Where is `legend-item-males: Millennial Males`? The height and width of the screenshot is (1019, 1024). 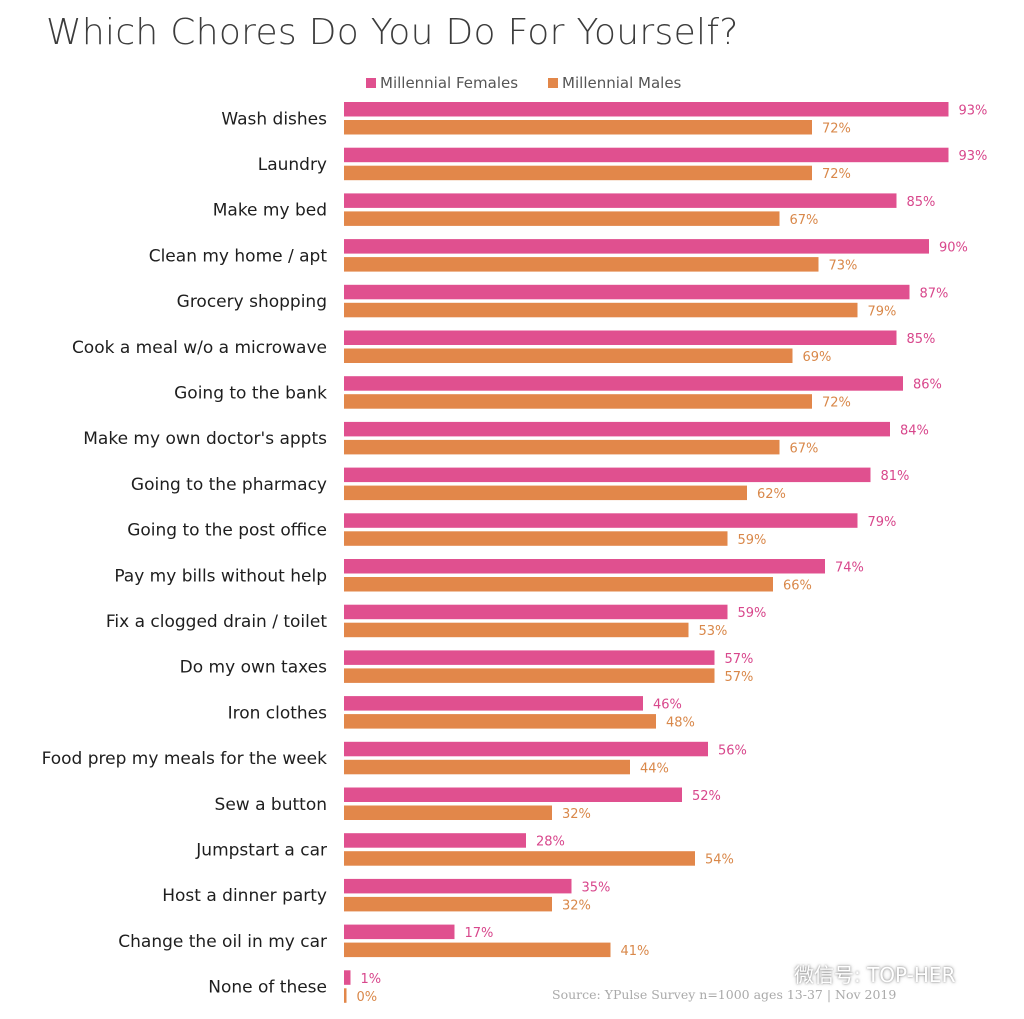 legend-item-males: Millennial Males is located at coordinates (614, 83).